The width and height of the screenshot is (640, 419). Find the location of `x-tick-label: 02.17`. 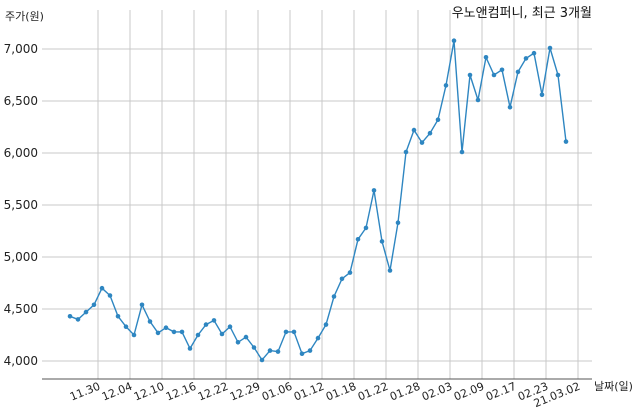

x-tick-label: 02.17 is located at coordinates (501, 392).